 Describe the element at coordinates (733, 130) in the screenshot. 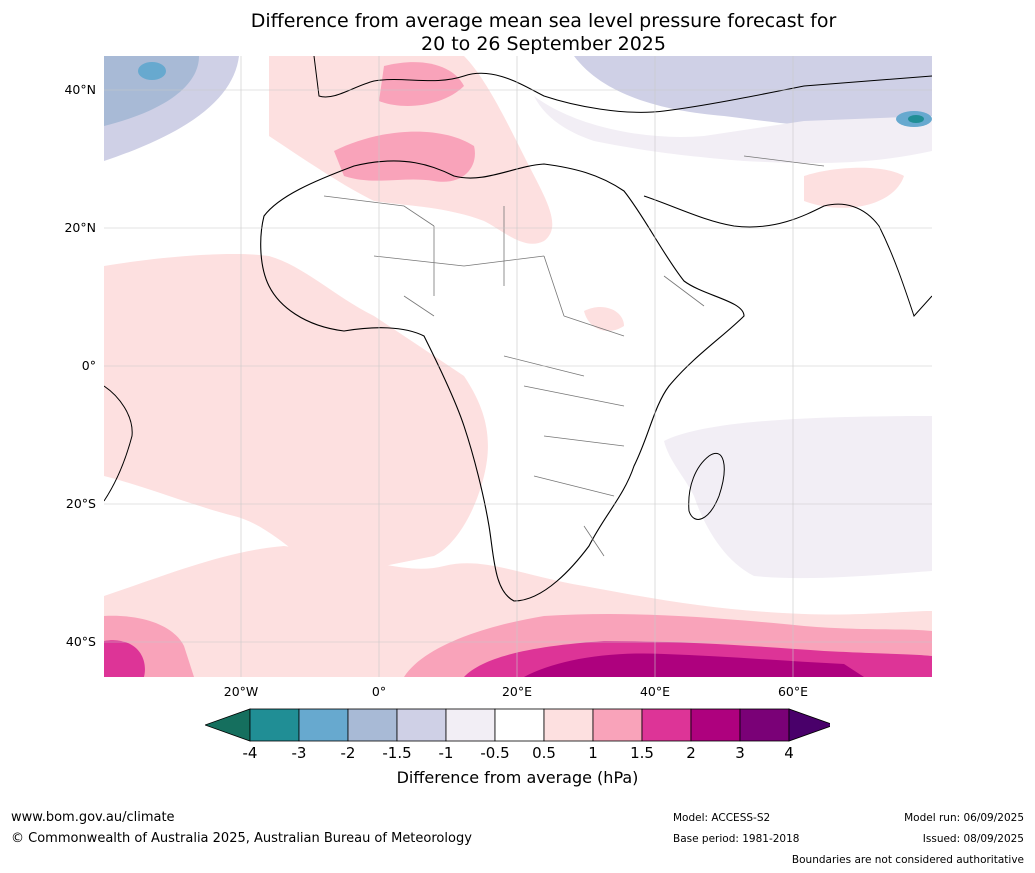

I see `anomaly-slight-negative-mideast` at that location.